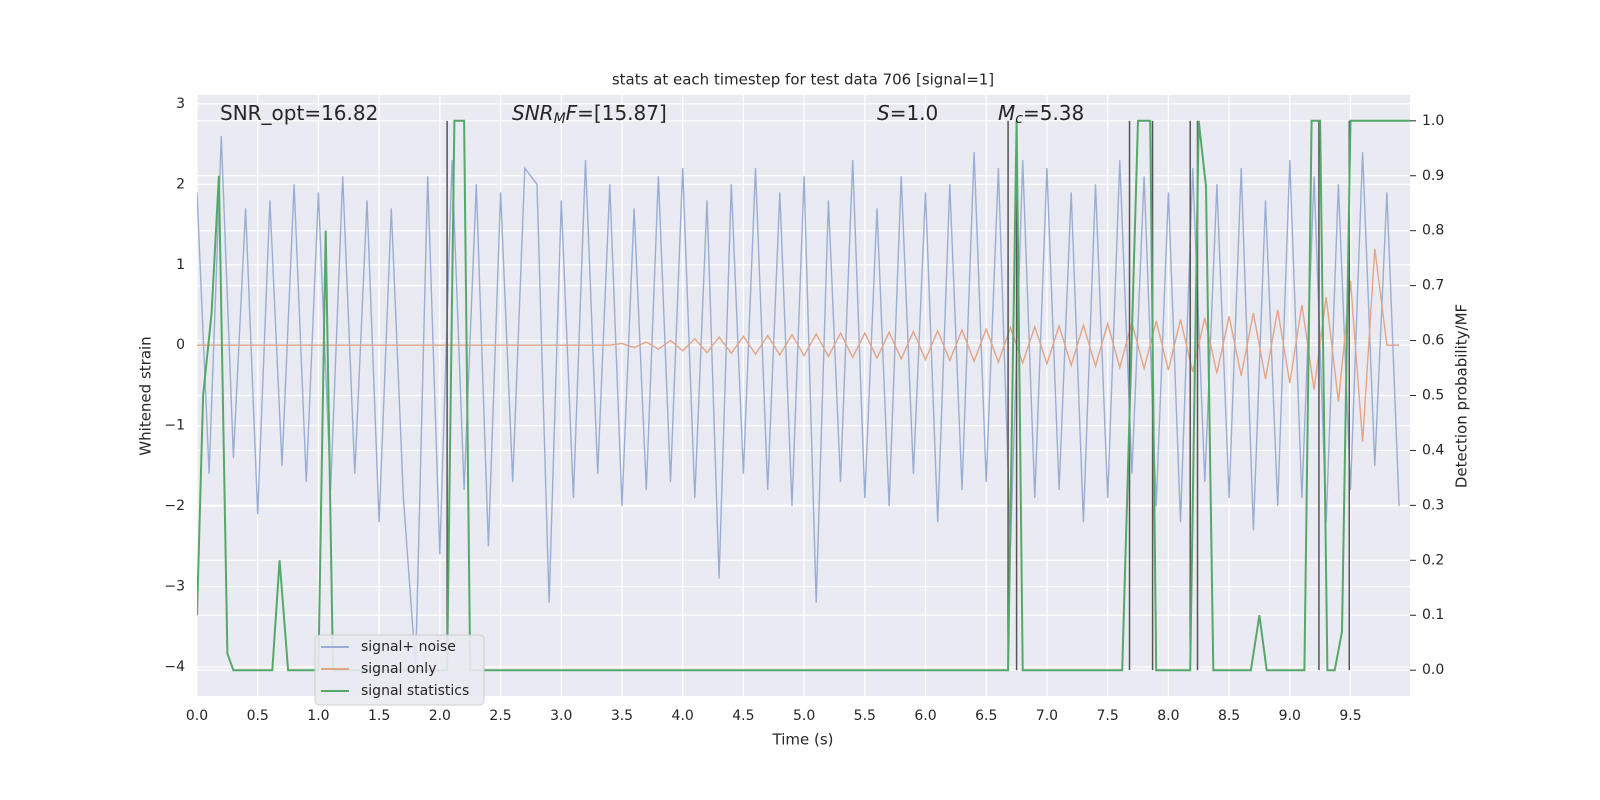  Describe the element at coordinates (804, 716) in the screenshot. I see `x-tick-label: 5.0` at that location.